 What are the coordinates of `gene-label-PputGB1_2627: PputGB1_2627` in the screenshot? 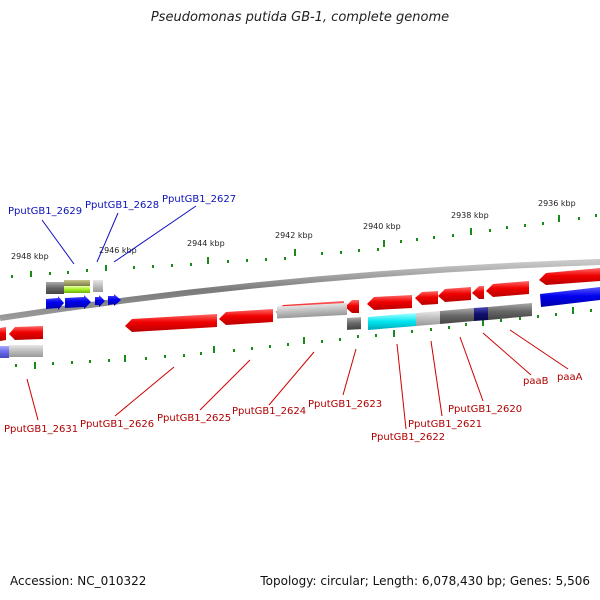 It's located at (199, 199).